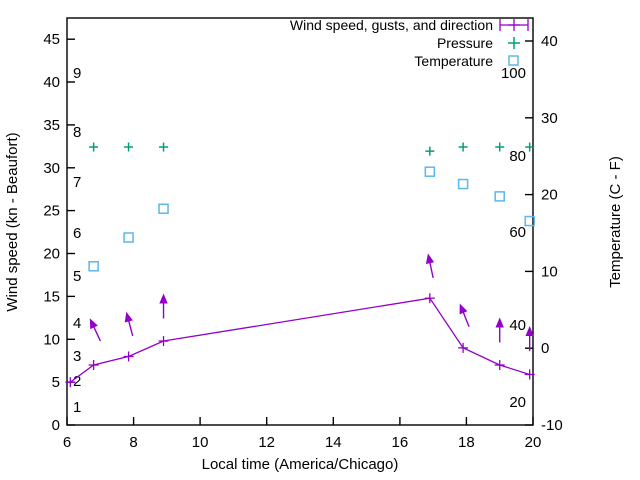 The image size is (640, 480). Describe the element at coordinates (77, 356) in the screenshot. I see `beaufort-label: 3` at that location.